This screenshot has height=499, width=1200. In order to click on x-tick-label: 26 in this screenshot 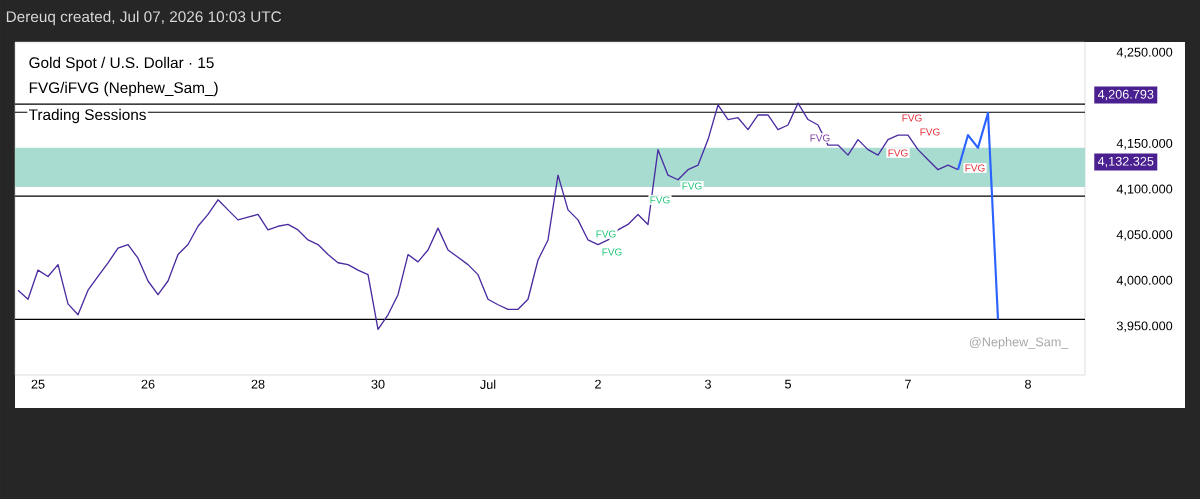, I will do `click(148, 384)`.